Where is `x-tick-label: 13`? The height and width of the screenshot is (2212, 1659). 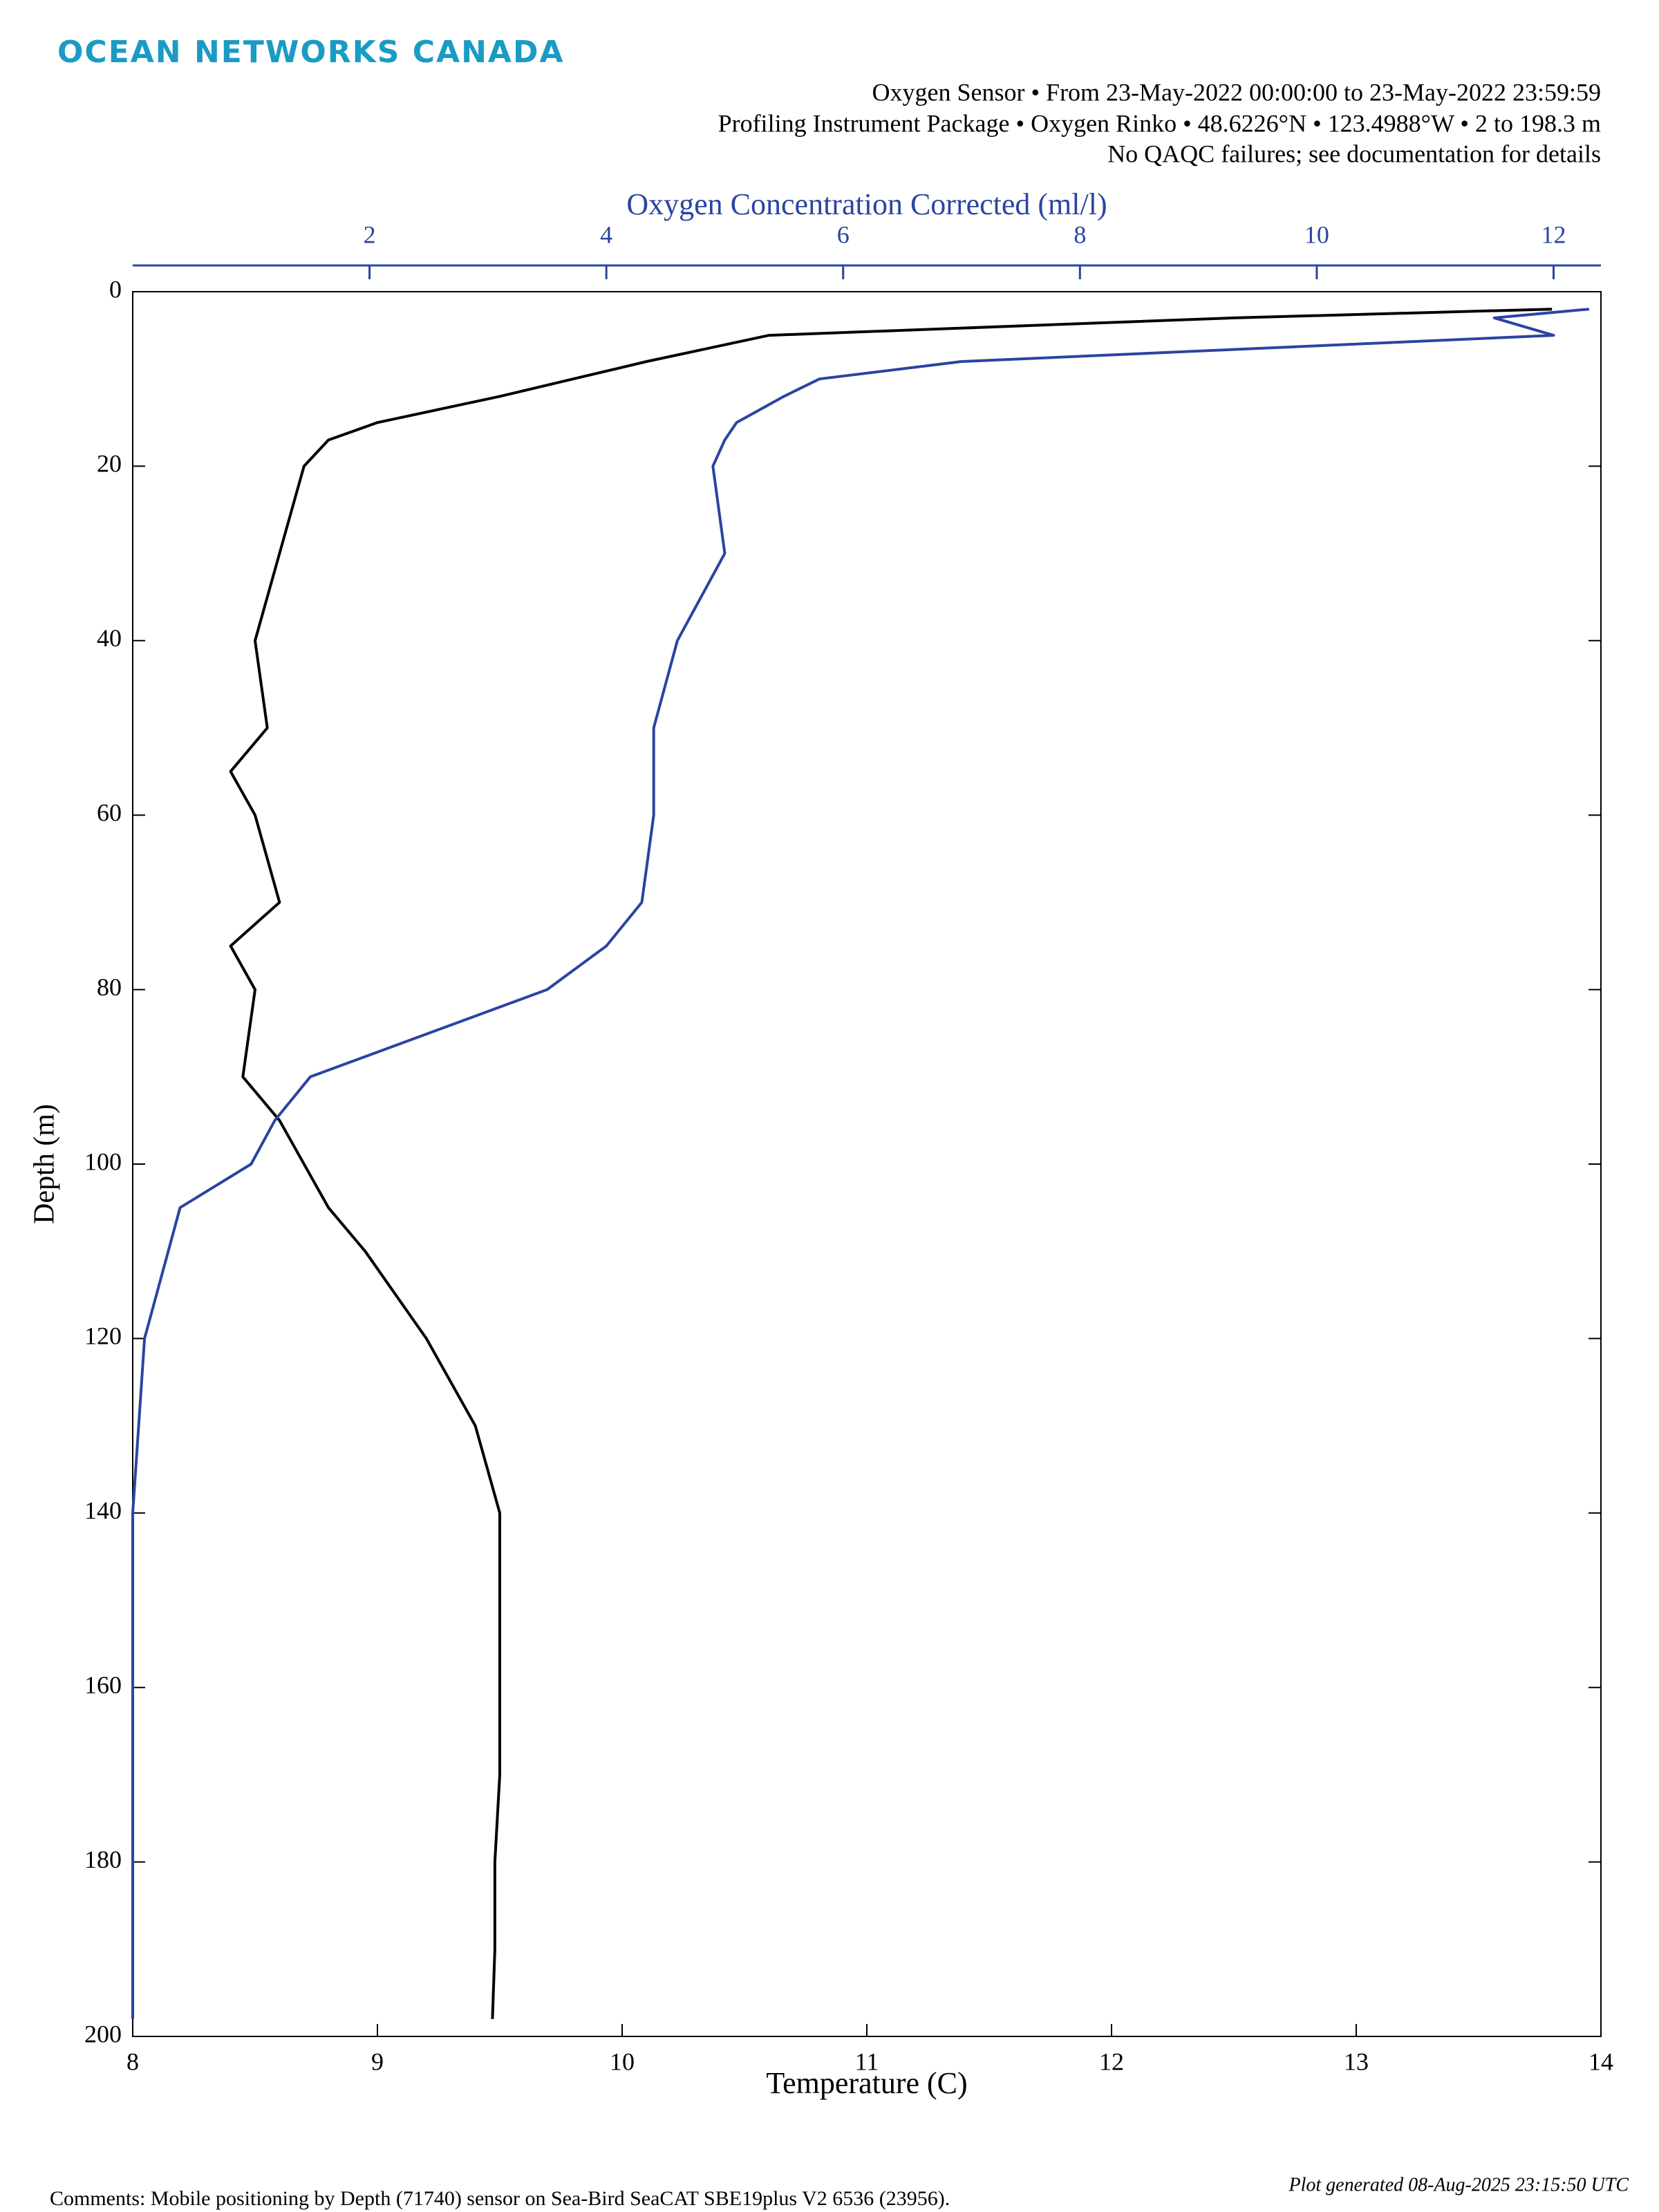 x-tick-label: 13 is located at coordinates (1356, 2061).